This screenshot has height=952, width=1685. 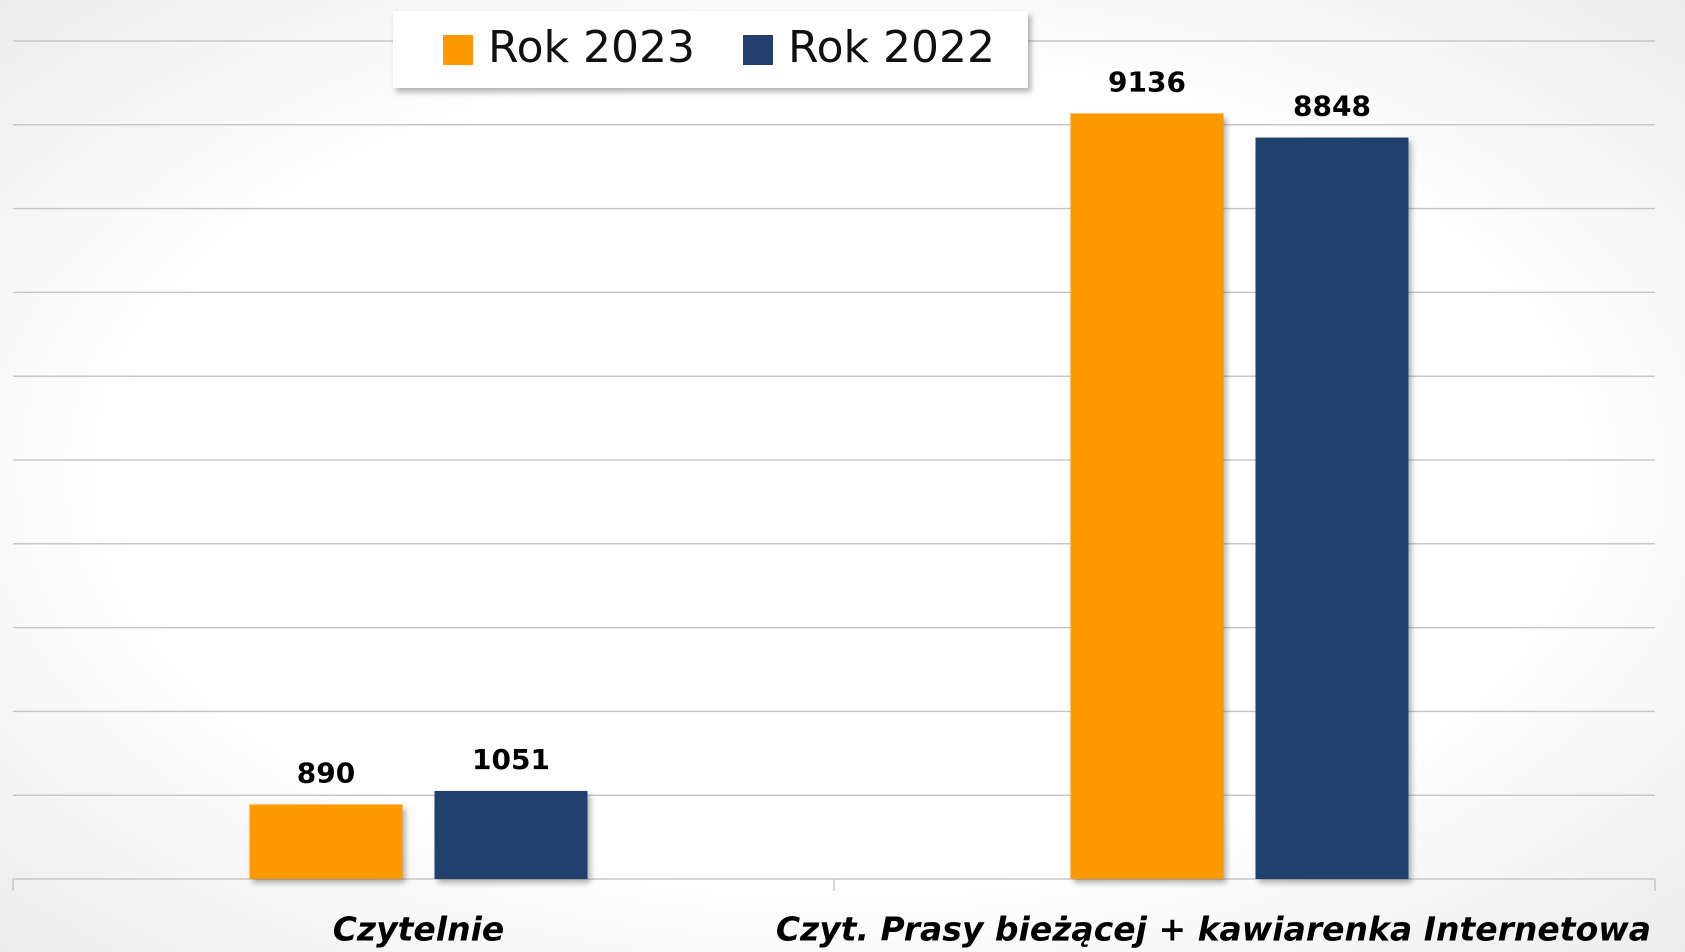 I want to click on value-label: 9136, so click(x=1147, y=81).